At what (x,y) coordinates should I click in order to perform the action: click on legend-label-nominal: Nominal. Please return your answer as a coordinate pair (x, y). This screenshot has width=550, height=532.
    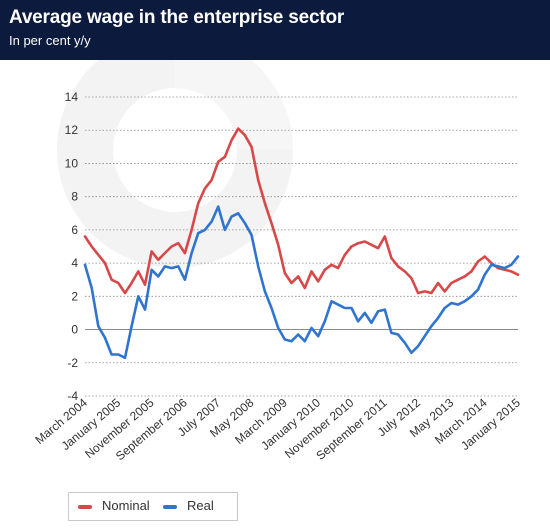
    Looking at the image, I should click on (126, 505).